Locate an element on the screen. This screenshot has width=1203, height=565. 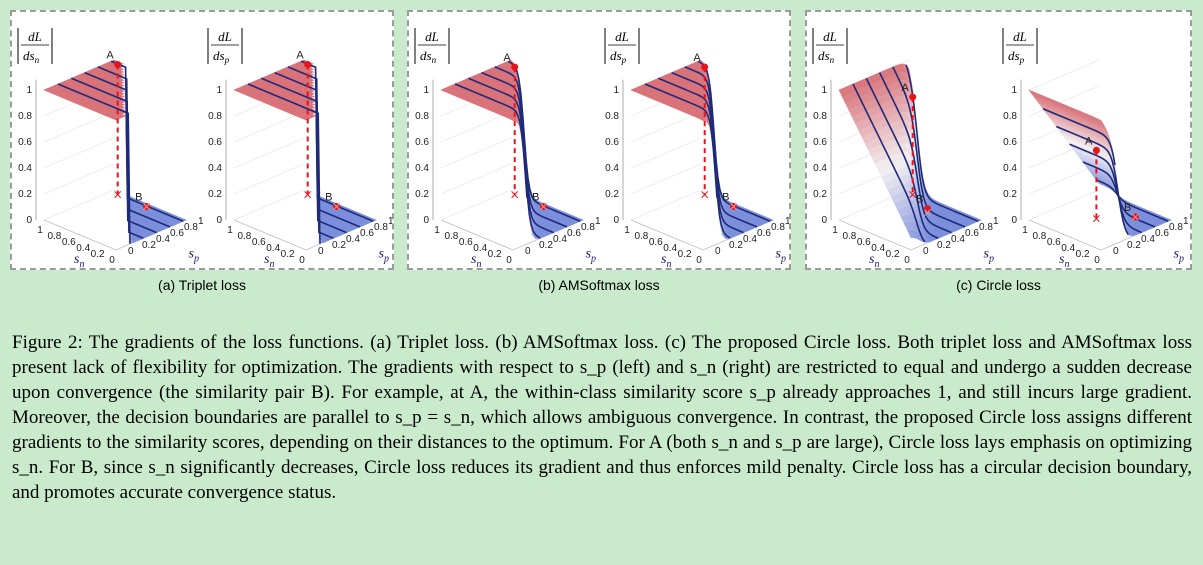
figure-label: Figure 2: is located at coordinates (47, 342).